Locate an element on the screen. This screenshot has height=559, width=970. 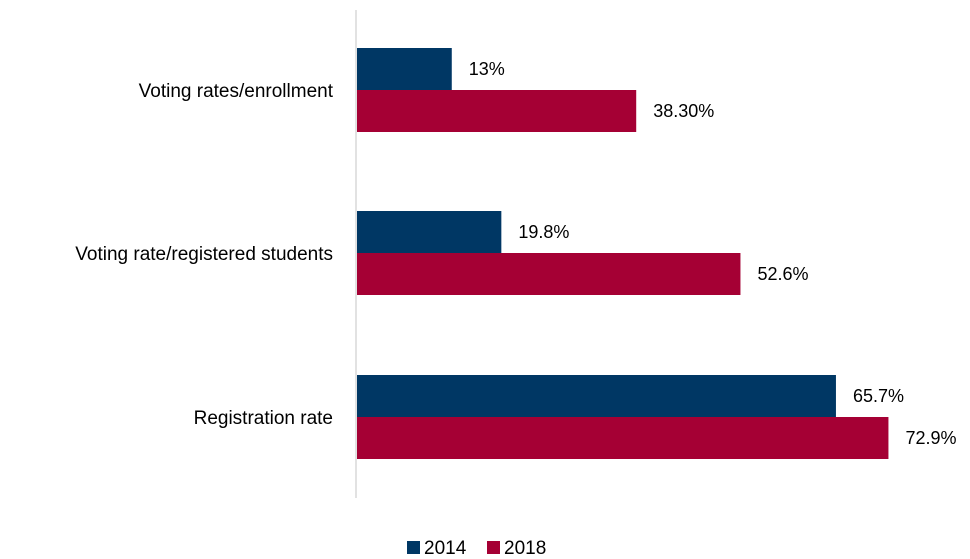
bar-2018-voting-rates-enrollment is located at coordinates (497, 111).